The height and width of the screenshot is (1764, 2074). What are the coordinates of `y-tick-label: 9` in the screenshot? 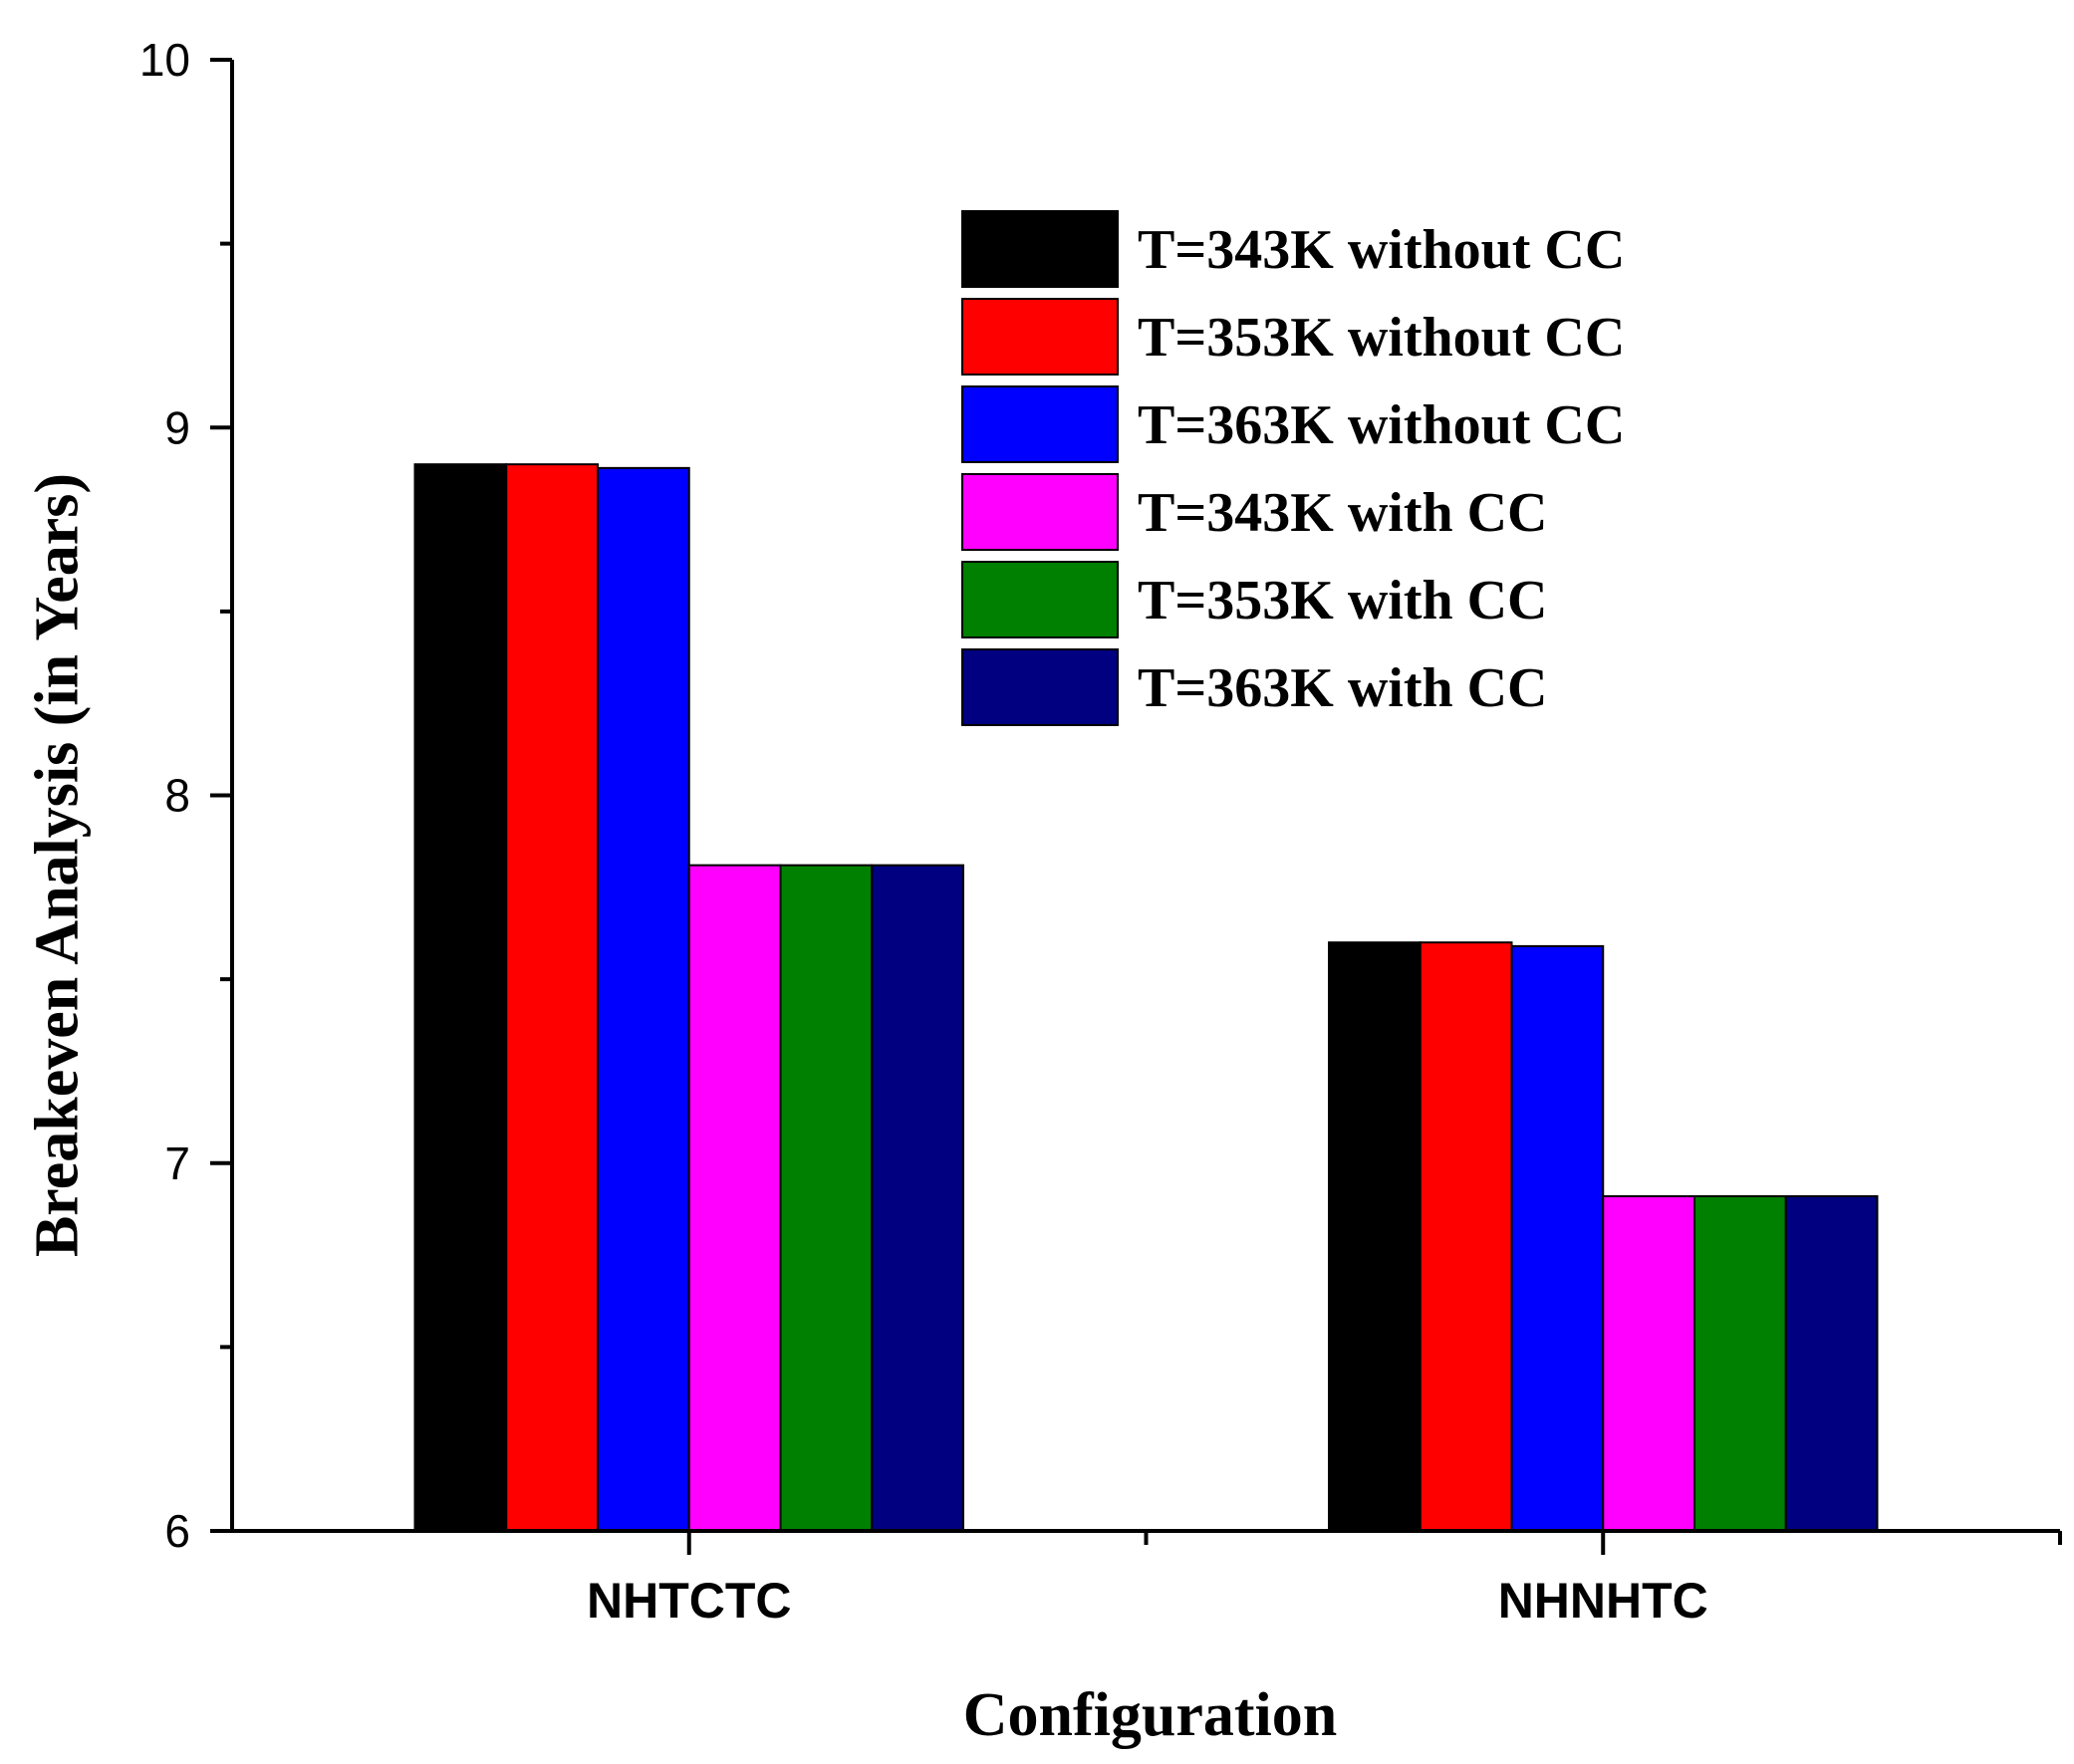 It's located at (177, 427).